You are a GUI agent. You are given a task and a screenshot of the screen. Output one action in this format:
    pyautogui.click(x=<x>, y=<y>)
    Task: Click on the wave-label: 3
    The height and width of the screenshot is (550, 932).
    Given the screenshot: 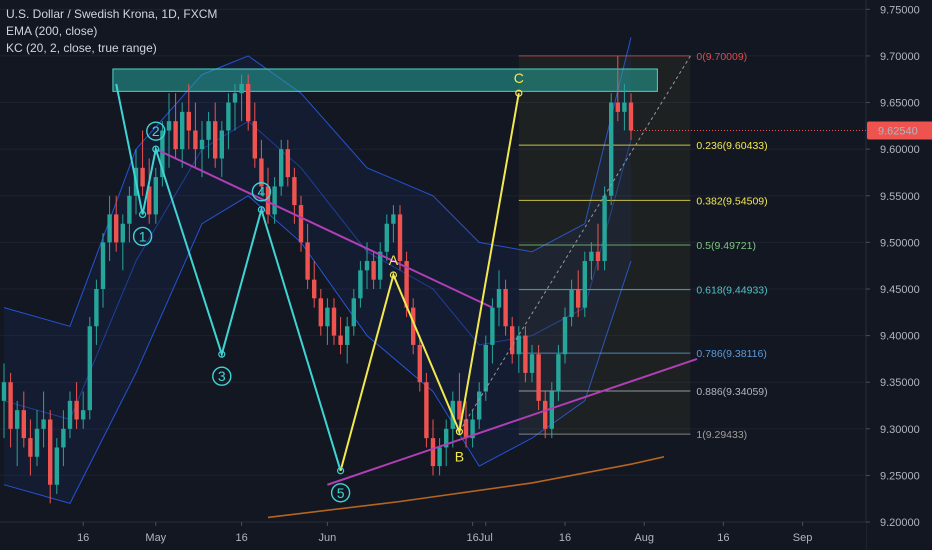 What is the action you would take?
    pyautogui.click(x=222, y=376)
    